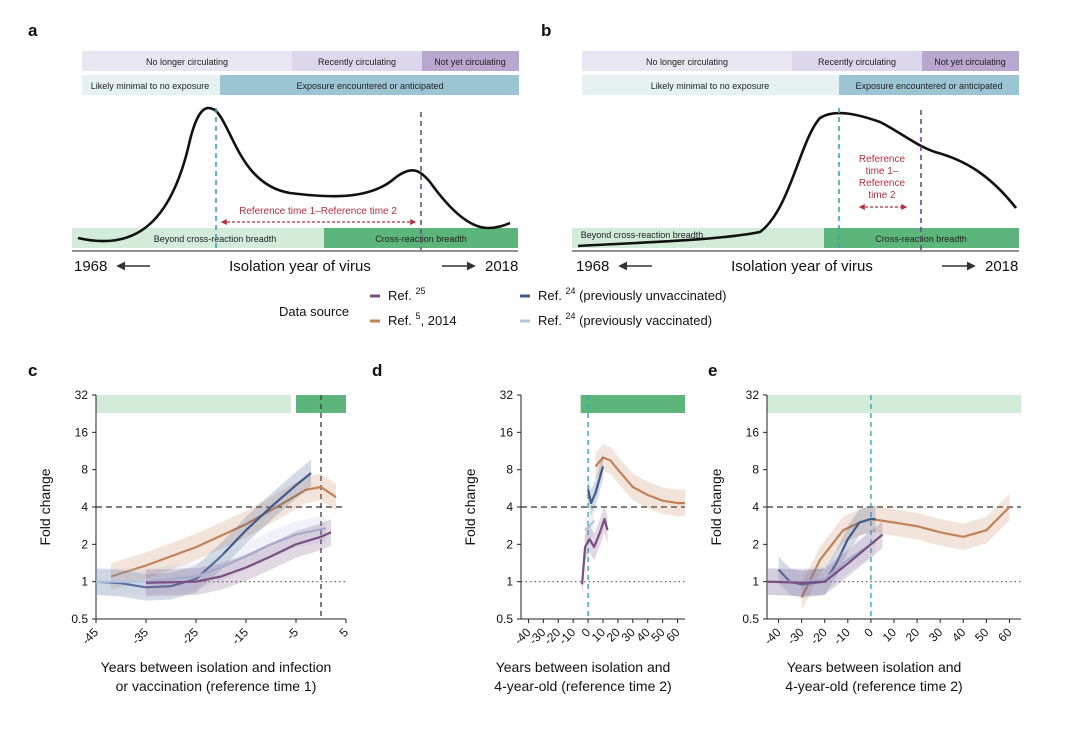  I want to click on x-axis-title: Years between isolation and infection, so click(216, 667).